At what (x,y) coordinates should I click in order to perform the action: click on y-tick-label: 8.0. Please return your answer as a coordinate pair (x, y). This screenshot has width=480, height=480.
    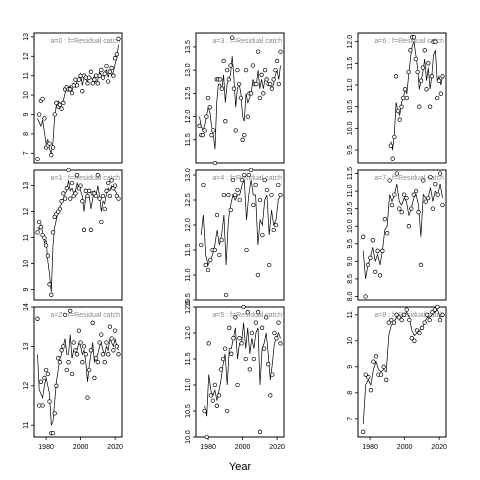
    Looking at the image, I should click on (350, 297).